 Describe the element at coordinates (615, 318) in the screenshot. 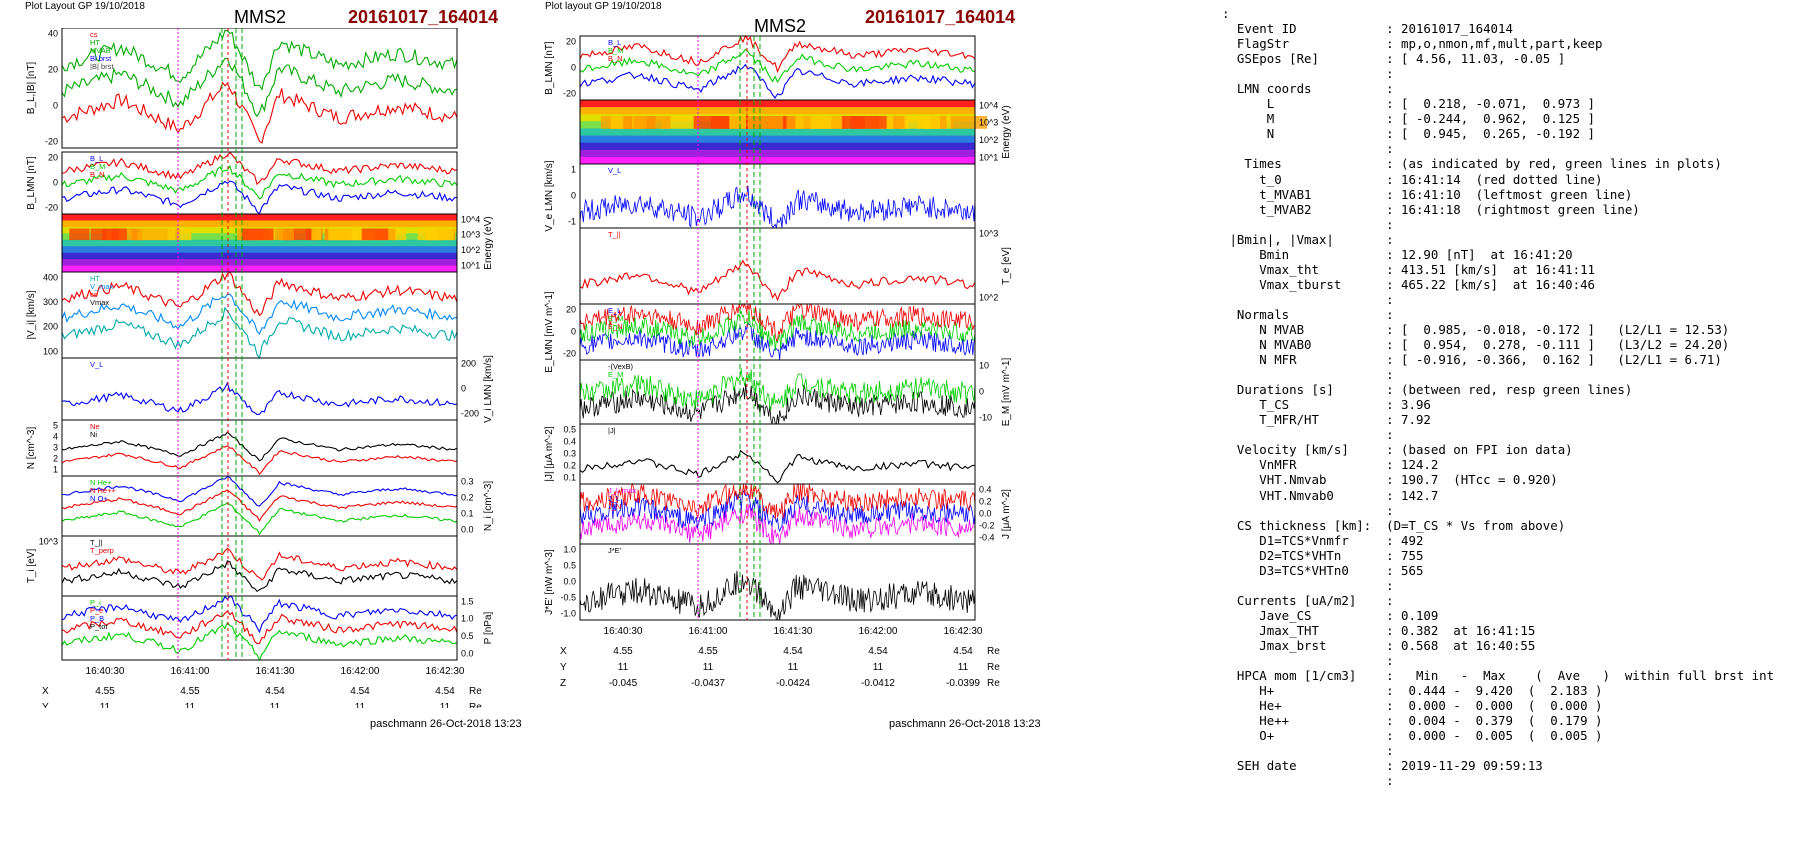

I see `middle-legend-entry: E_M` at that location.